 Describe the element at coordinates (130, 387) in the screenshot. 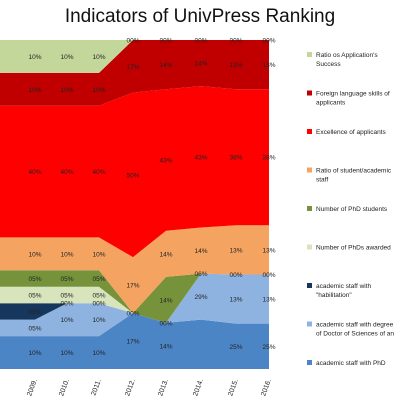

I see `x-tick-label: 2012.` at that location.